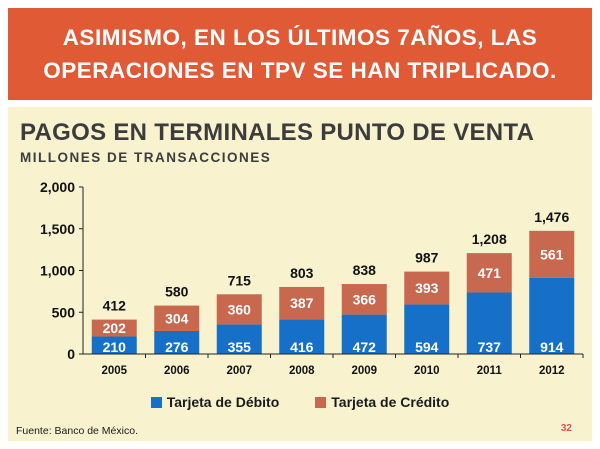  I want to click on data-label-debito-2009: 472, so click(365, 347).